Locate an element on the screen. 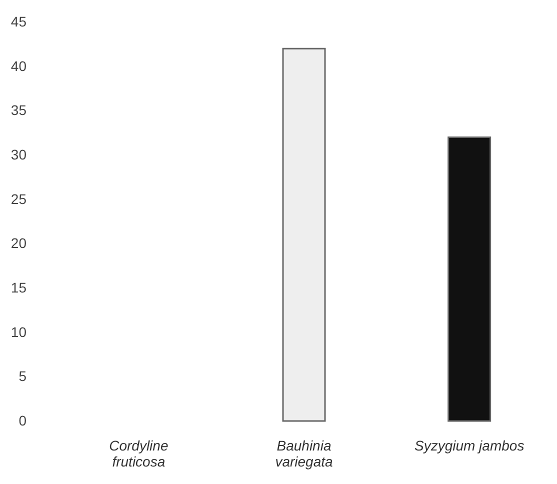 The height and width of the screenshot is (484, 557). y-tick-label: 35 is located at coordinates (18, 110).